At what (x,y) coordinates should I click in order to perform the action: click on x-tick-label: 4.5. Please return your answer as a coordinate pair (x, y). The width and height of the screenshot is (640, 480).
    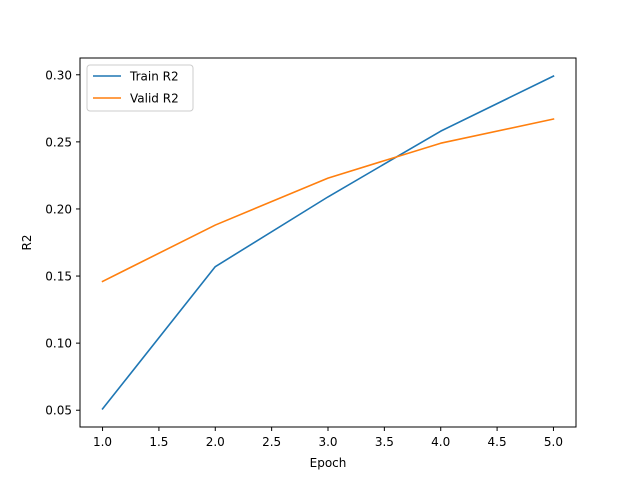
    Looking at the image, I should click on (497, 442).